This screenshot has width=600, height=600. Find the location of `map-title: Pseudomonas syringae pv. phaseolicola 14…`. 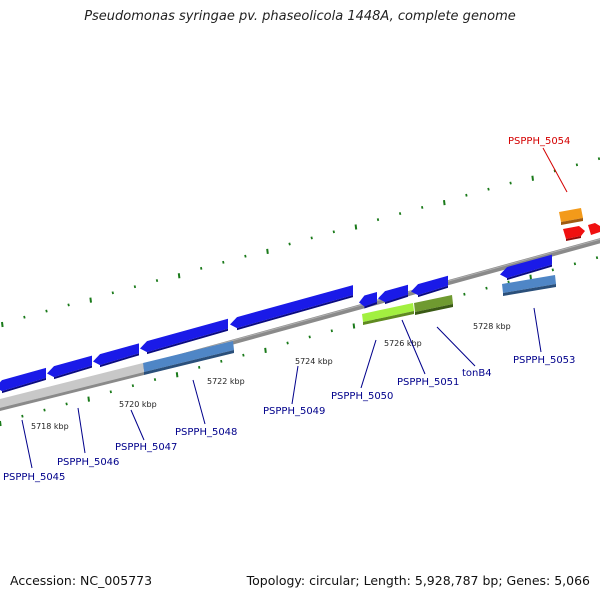

map-title: Pseudomonas syringae pv. phaseolicola 14… is located at coordinates (300, 16).